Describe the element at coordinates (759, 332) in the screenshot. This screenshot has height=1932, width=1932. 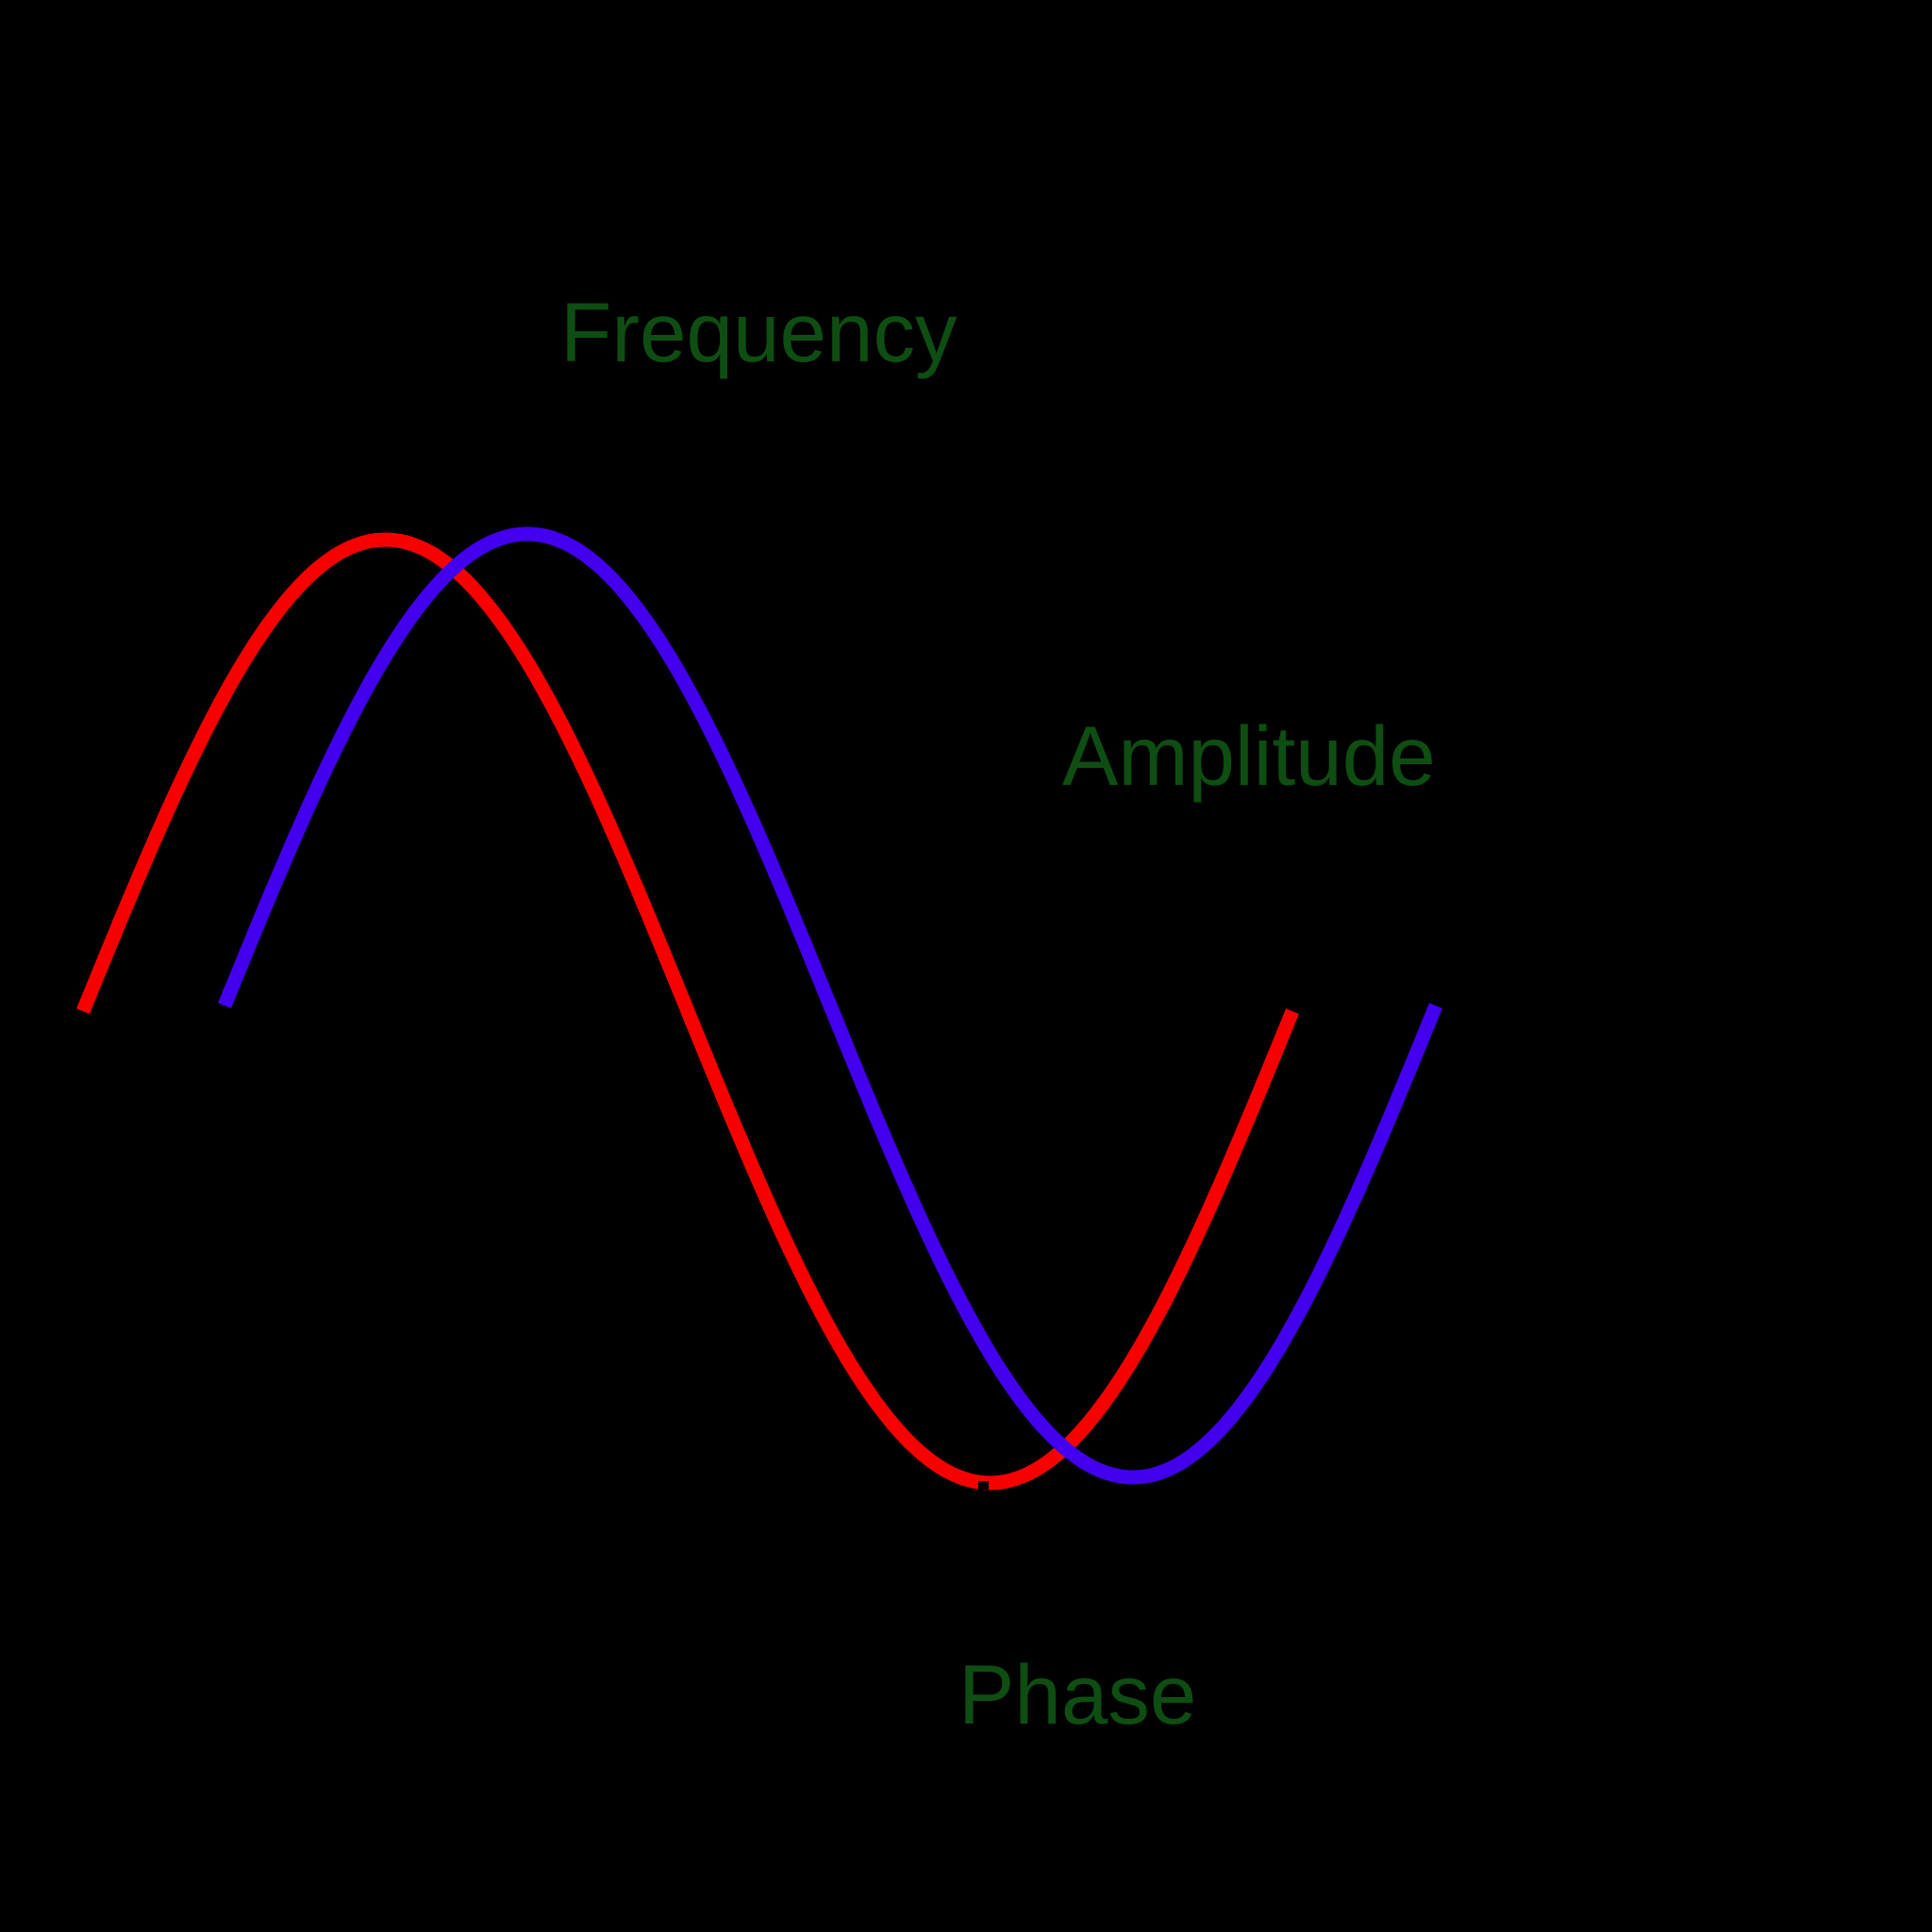
I see `frequency-label: Frequency` at that location.